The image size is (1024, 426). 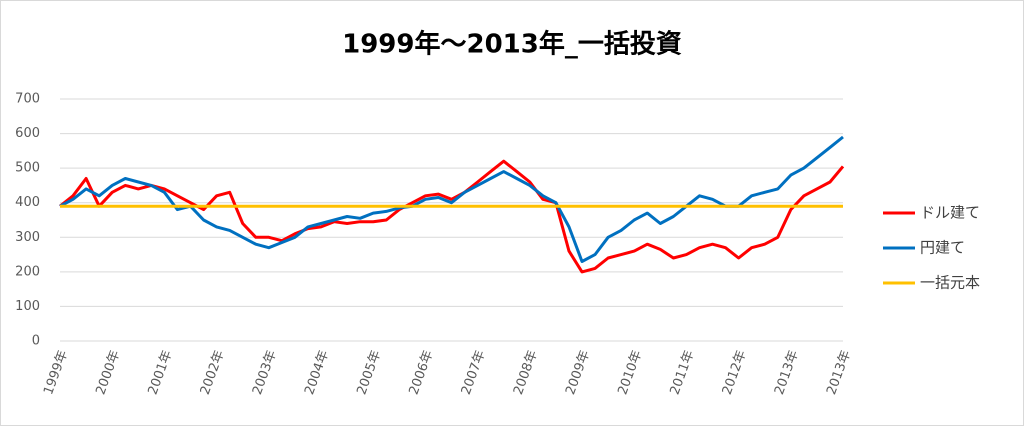 I want to click on legend-label: 一括元本, so click(x=950, y=283).